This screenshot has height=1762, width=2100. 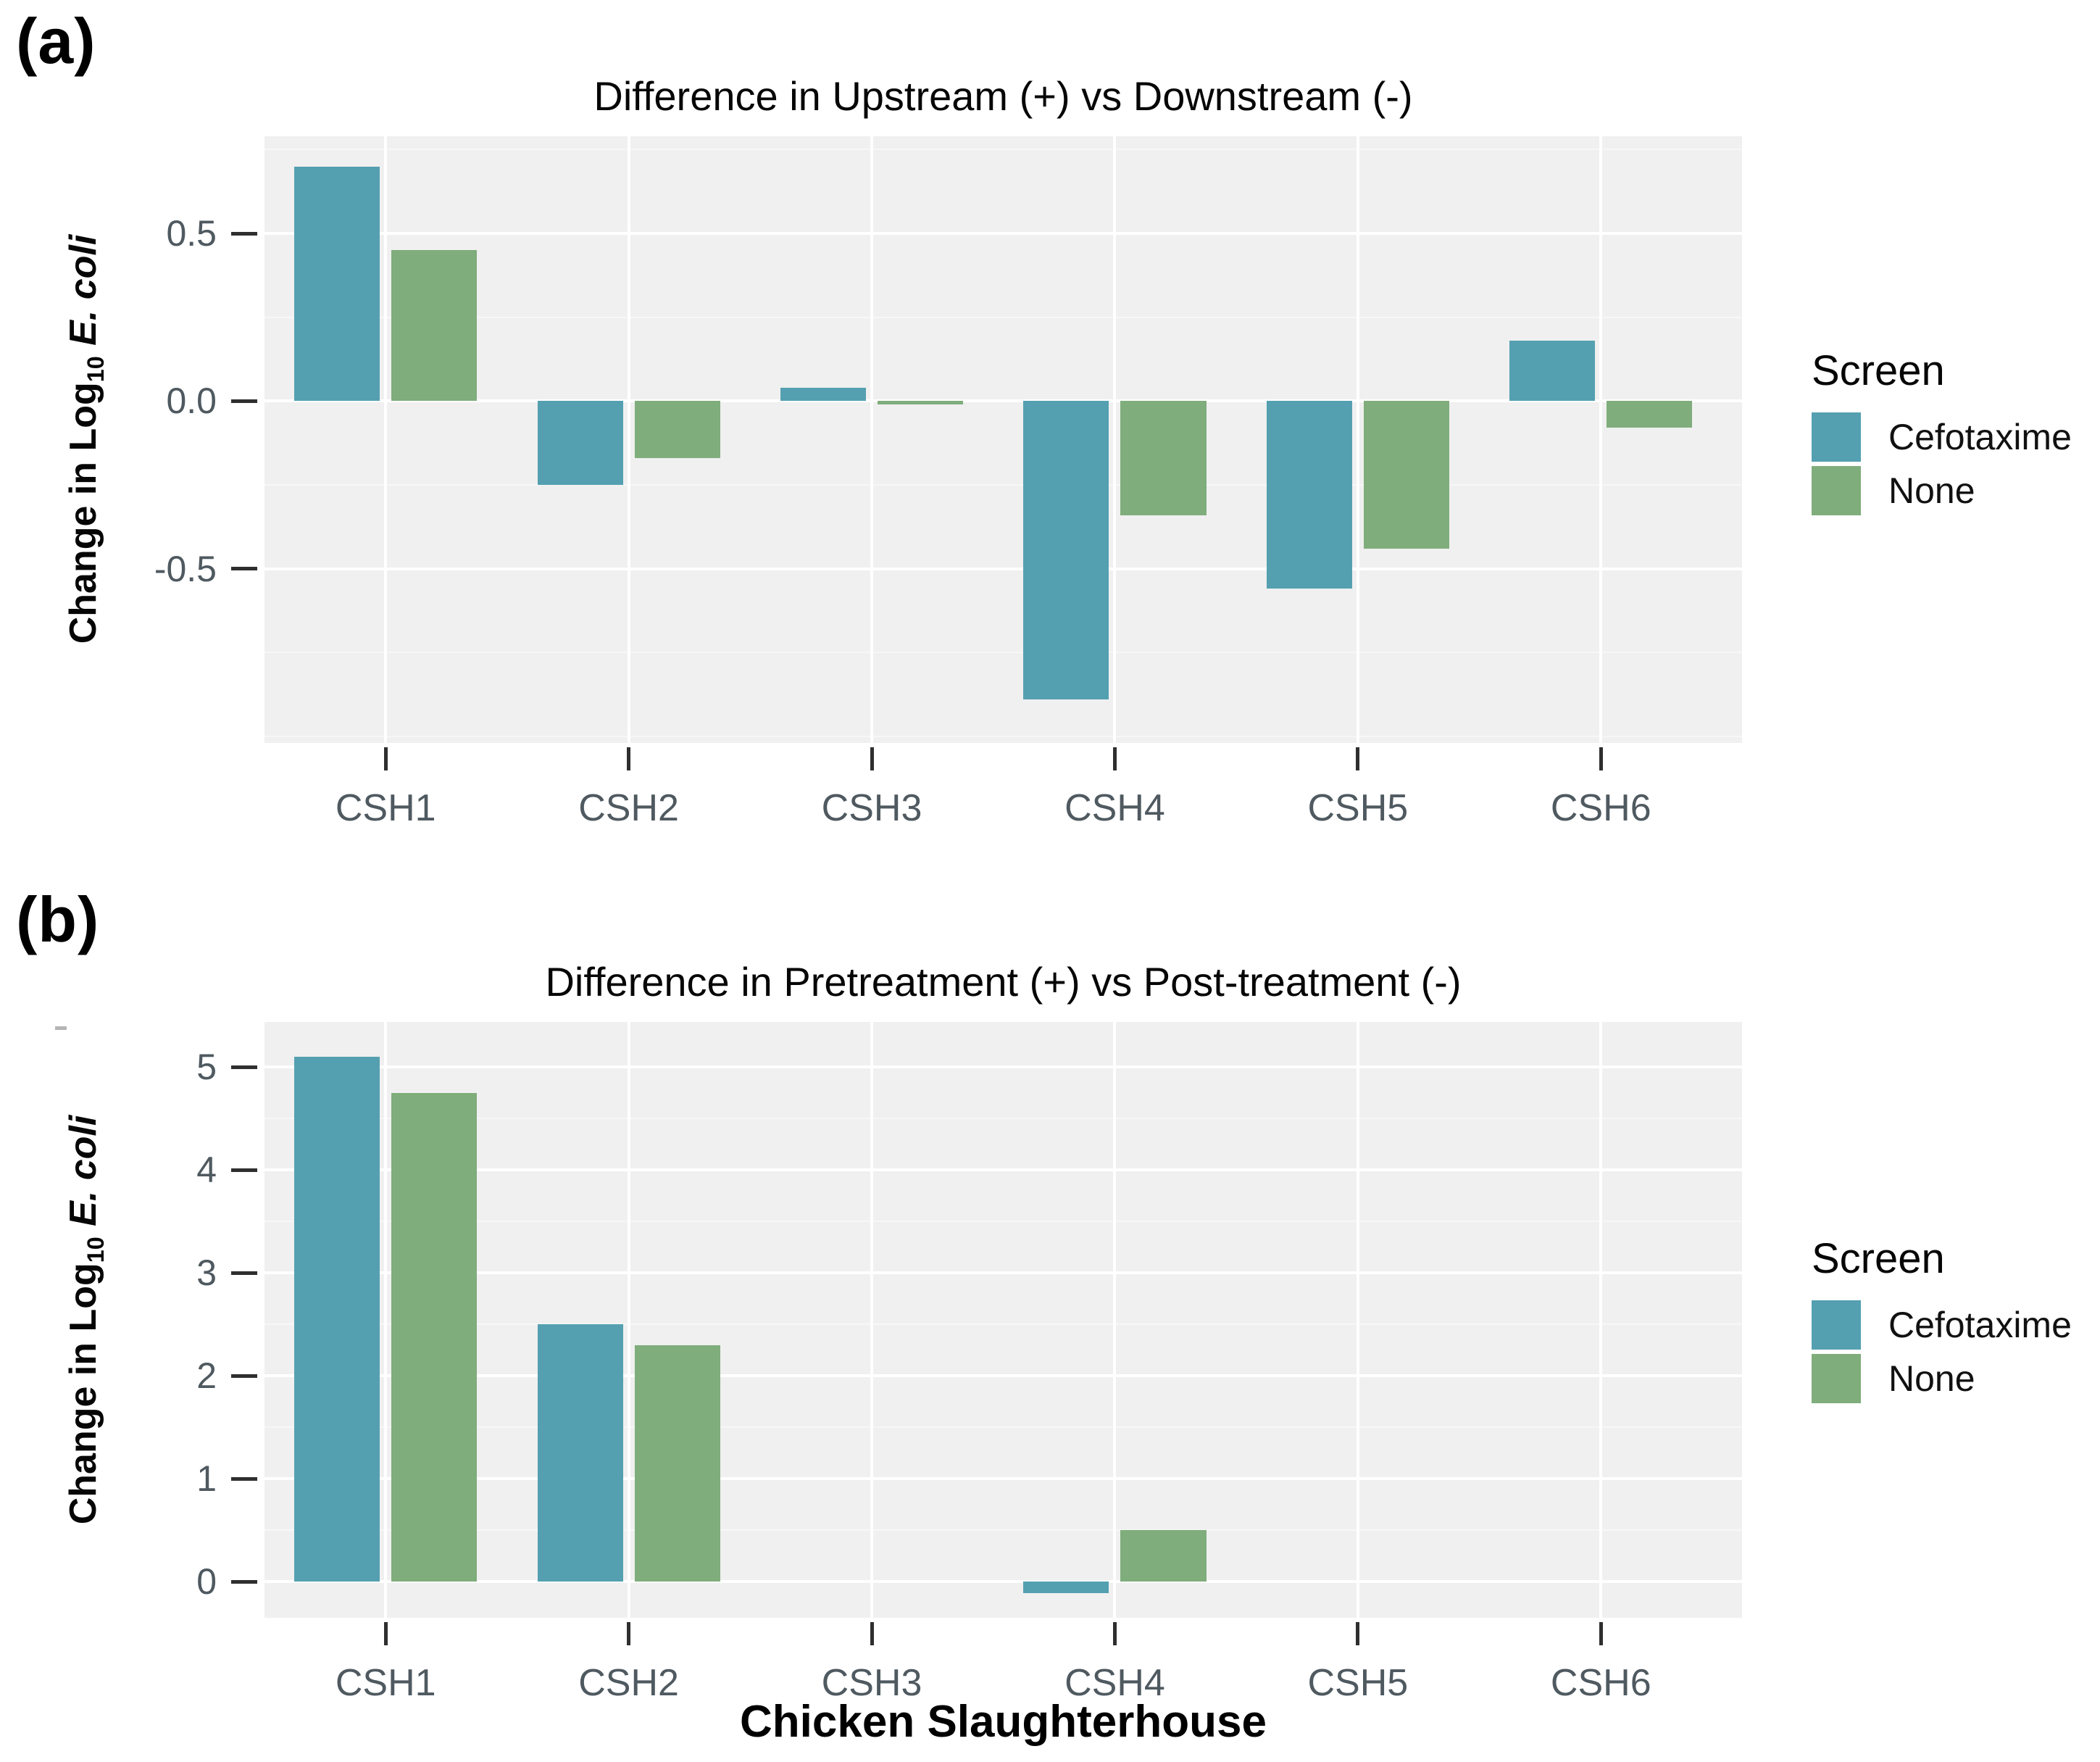 What do you see at coordinates (206, 1376) in the screenshot?
I see `y-tick-label: 2` at bounding box center [206, 1376].